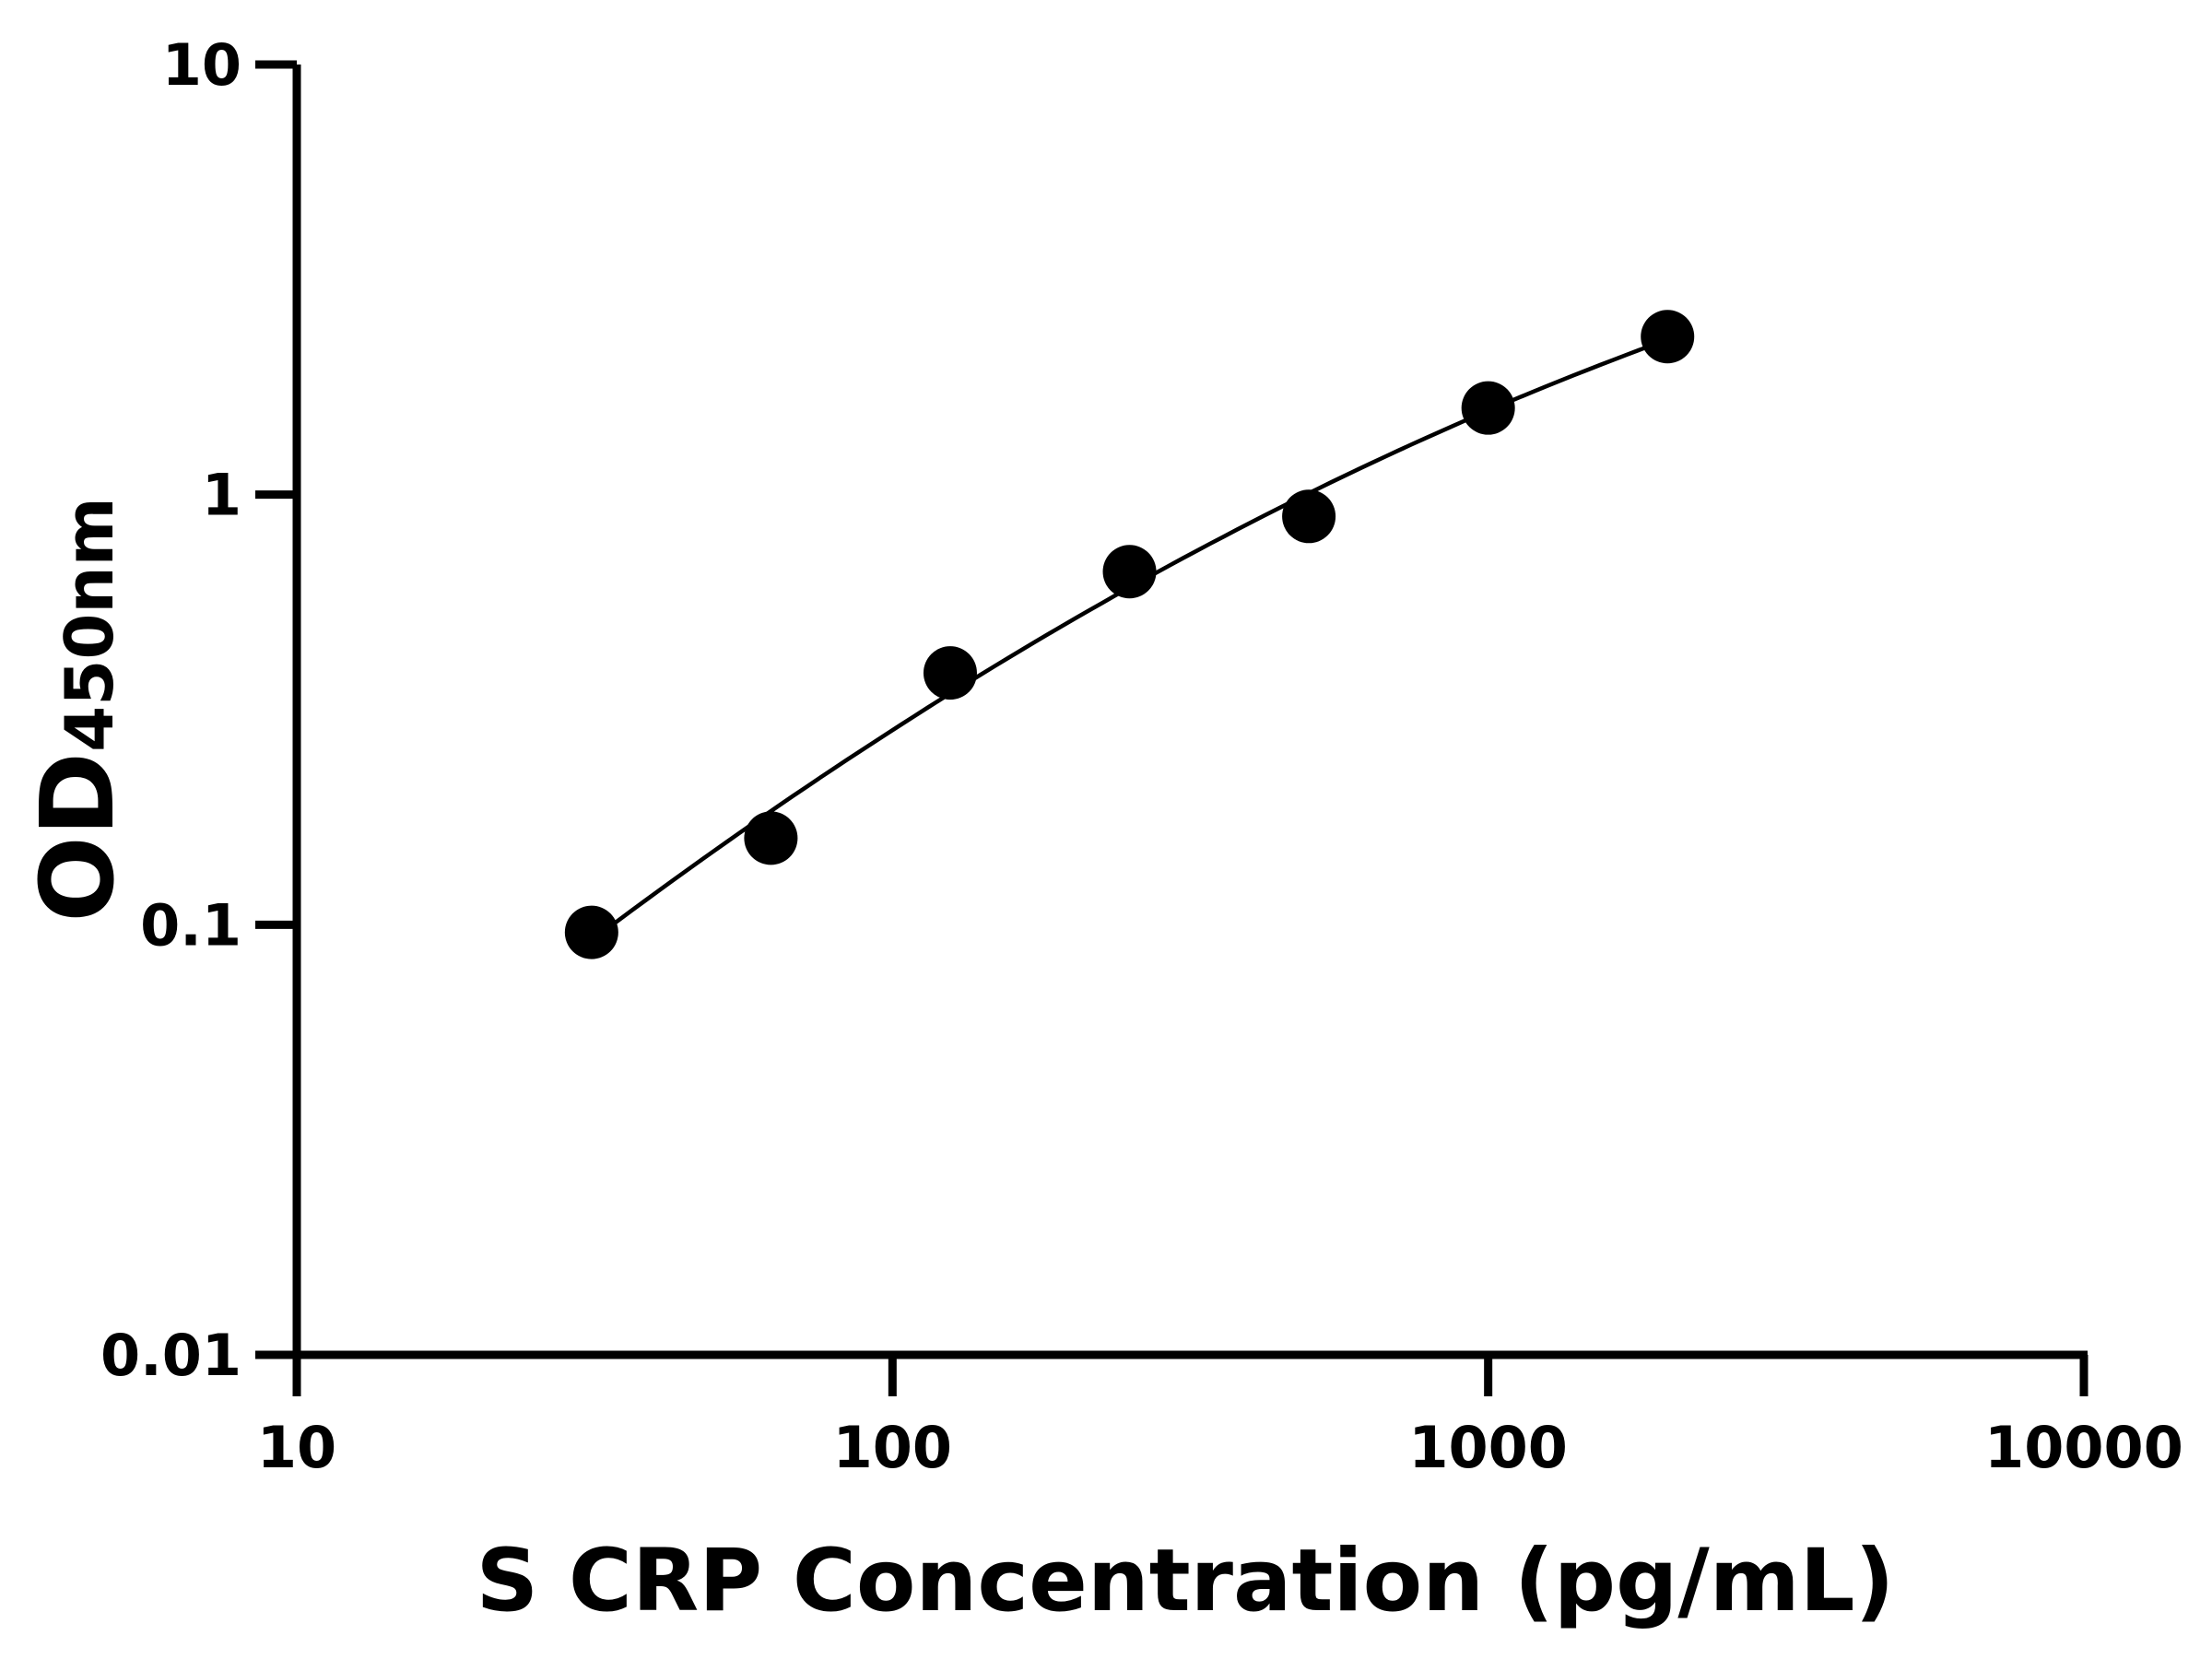  What do you see at coordinates (1185, 1581) in the screenshot?
I see `x-axis-label: S CRP Concentration (pg/mL)` at bounding box center [1185, 1581].